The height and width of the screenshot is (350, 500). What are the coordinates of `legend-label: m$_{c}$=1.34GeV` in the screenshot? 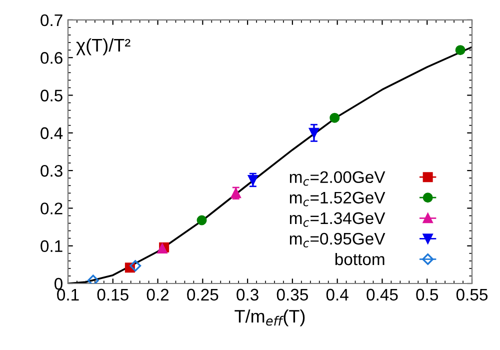 It's located at (338, 219).